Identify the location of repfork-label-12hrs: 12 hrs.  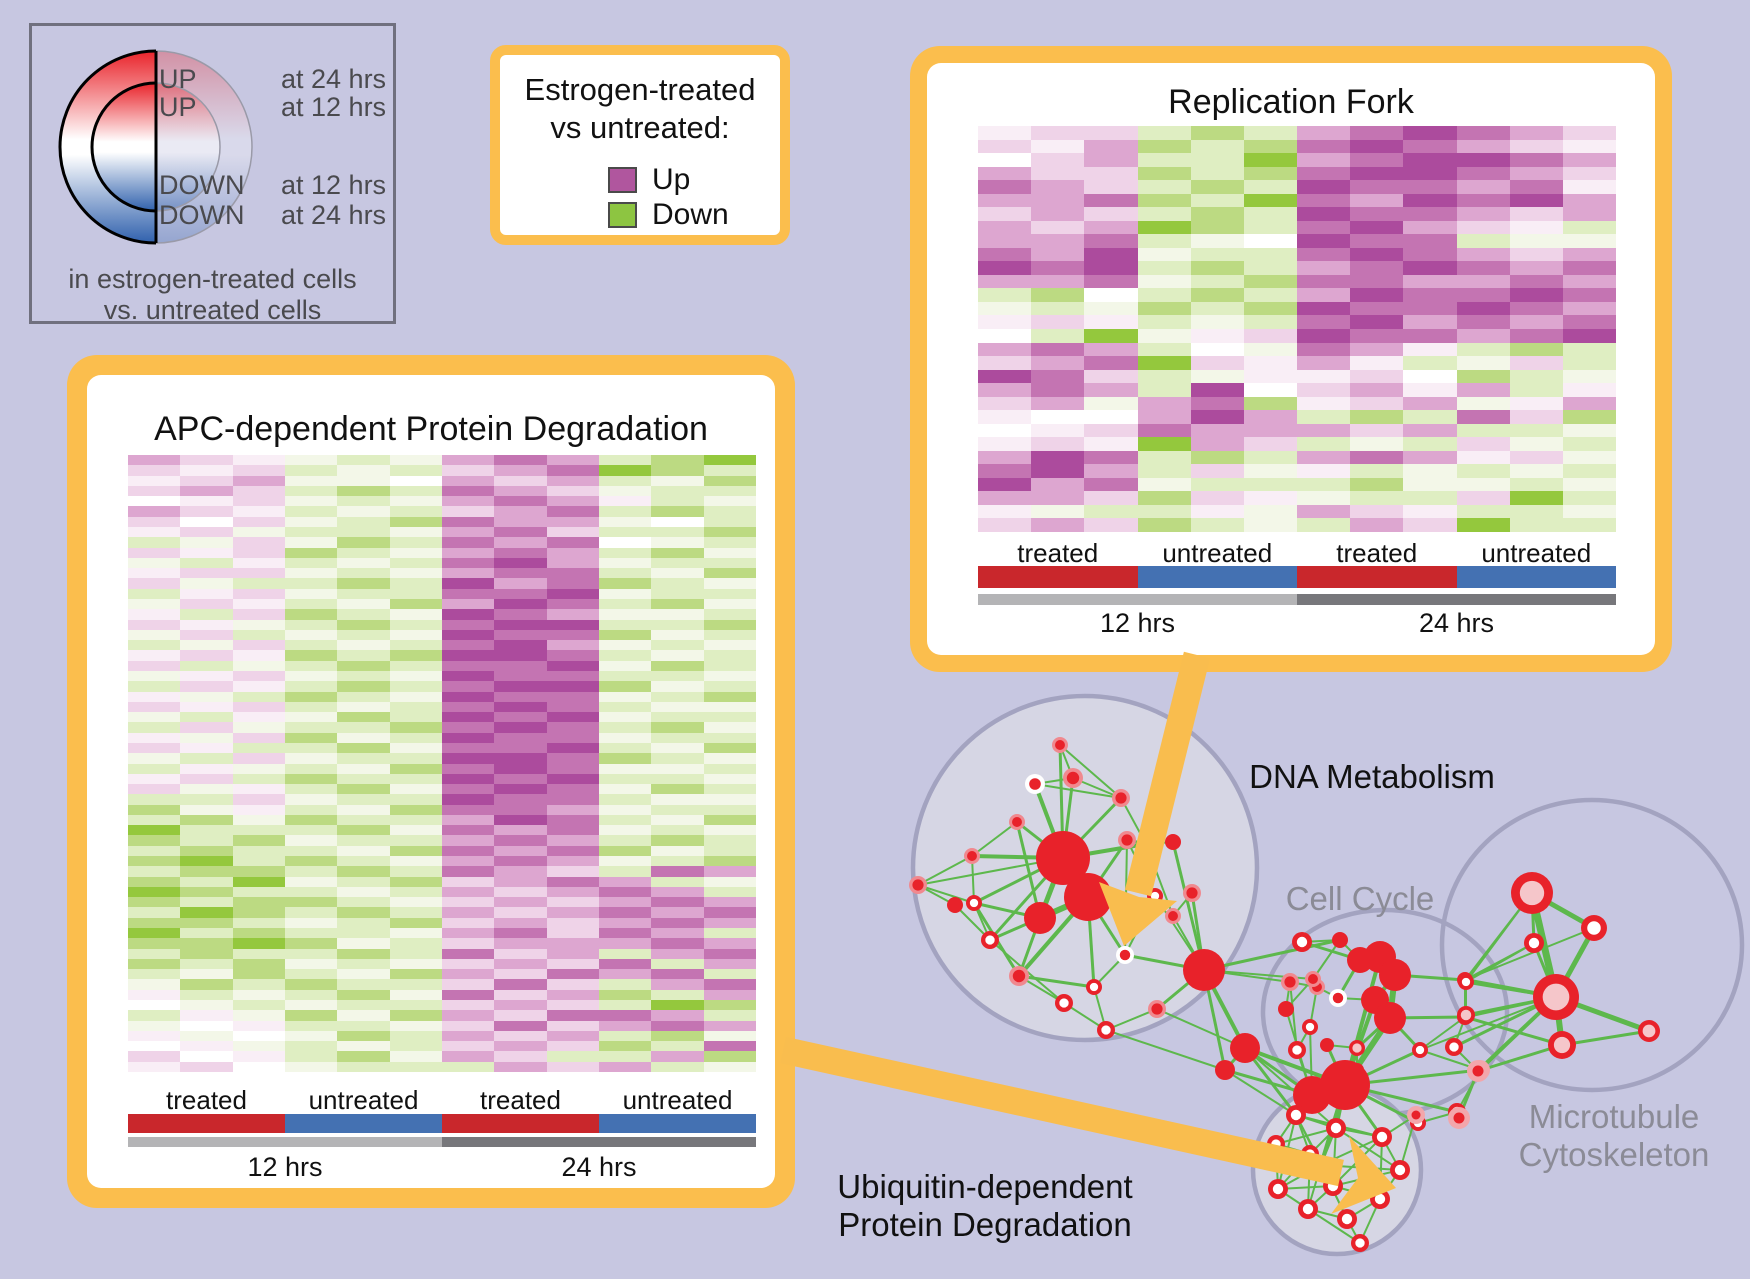
(1137, 623).